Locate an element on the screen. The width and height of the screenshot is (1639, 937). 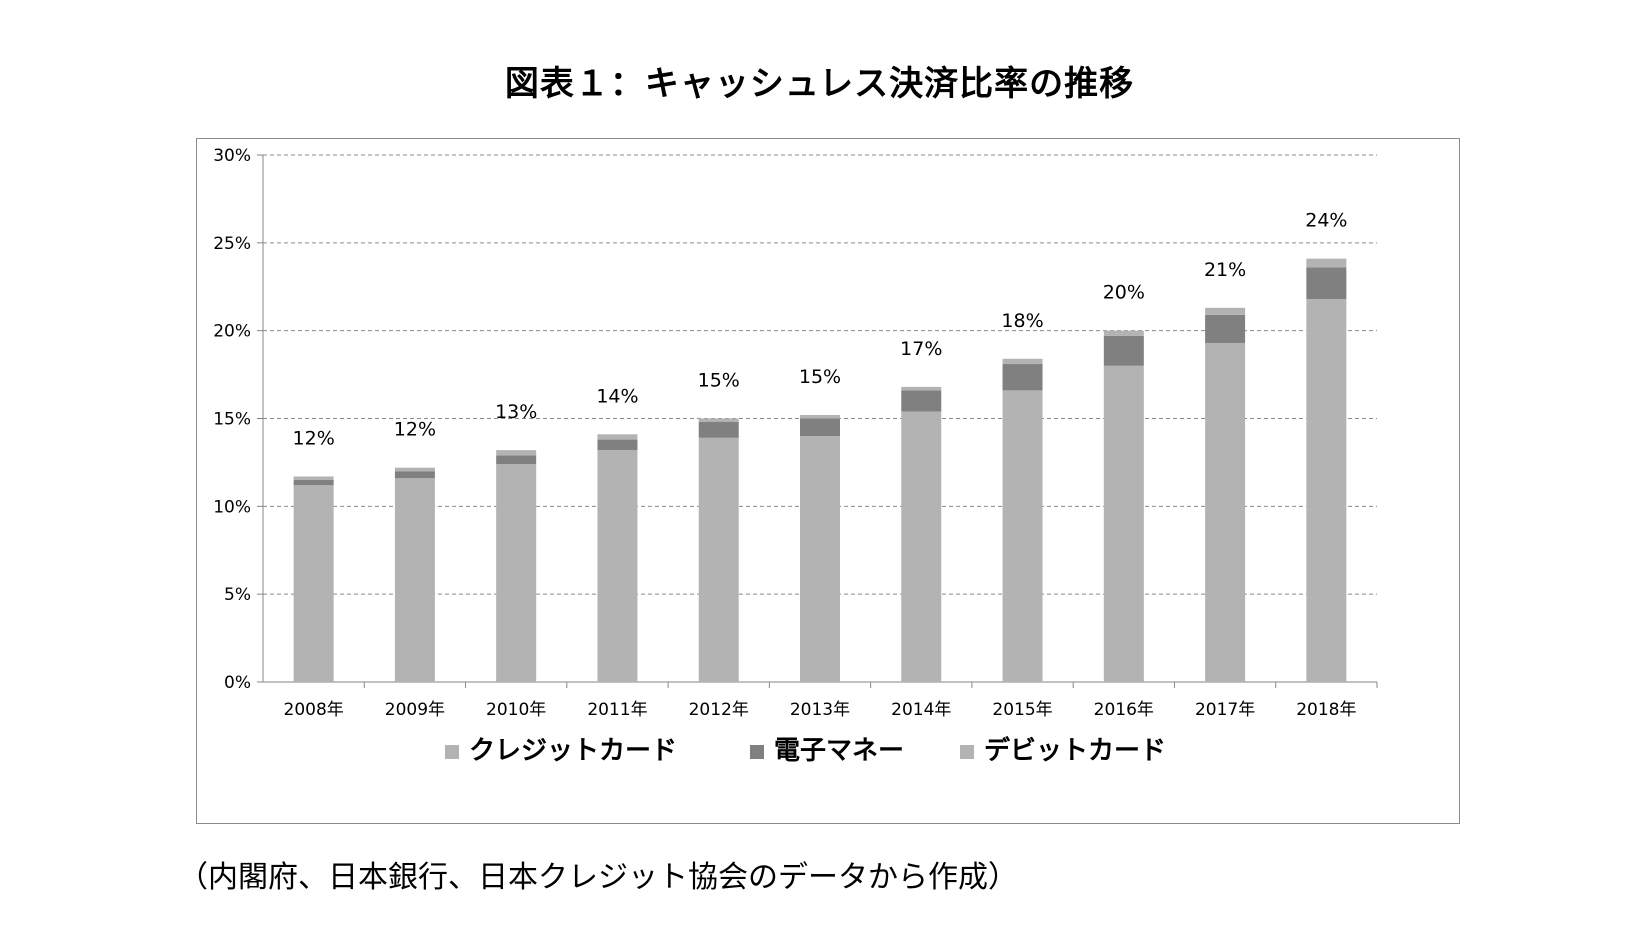
data-label: 20% is located at coordinates (1124, 293).